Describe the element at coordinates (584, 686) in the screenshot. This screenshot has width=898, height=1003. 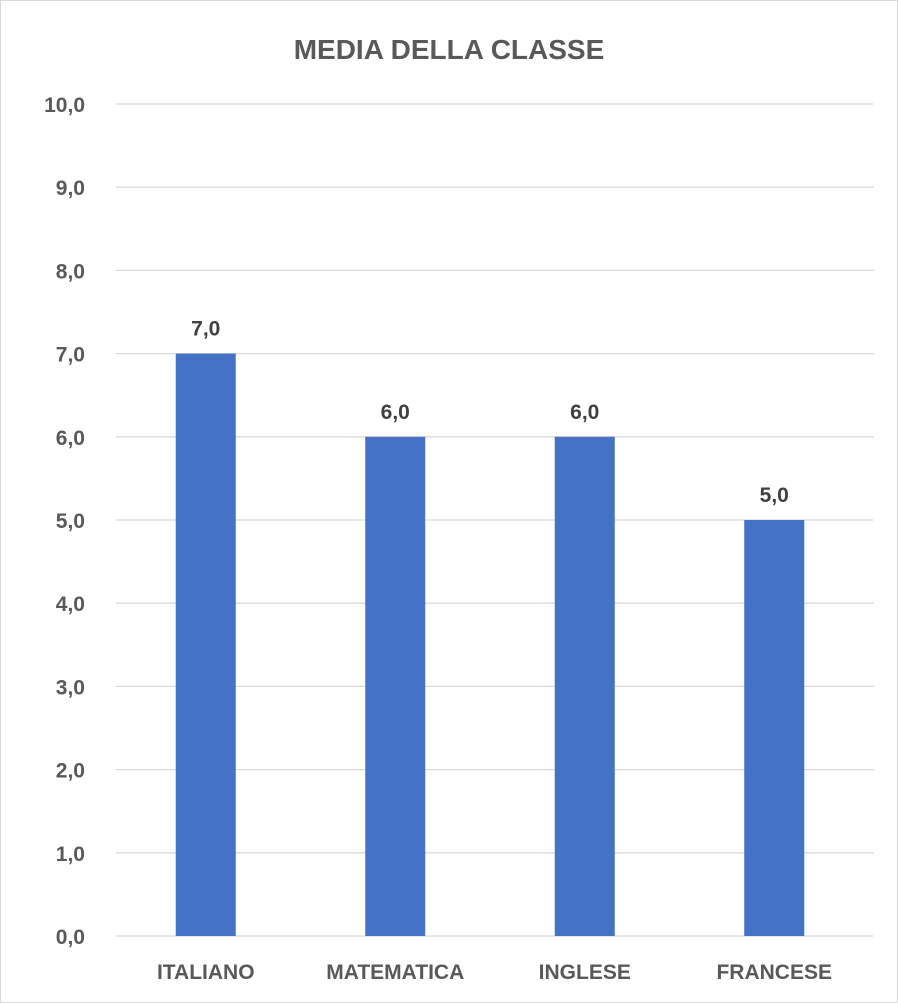
I see `bar-inglese` at that location.